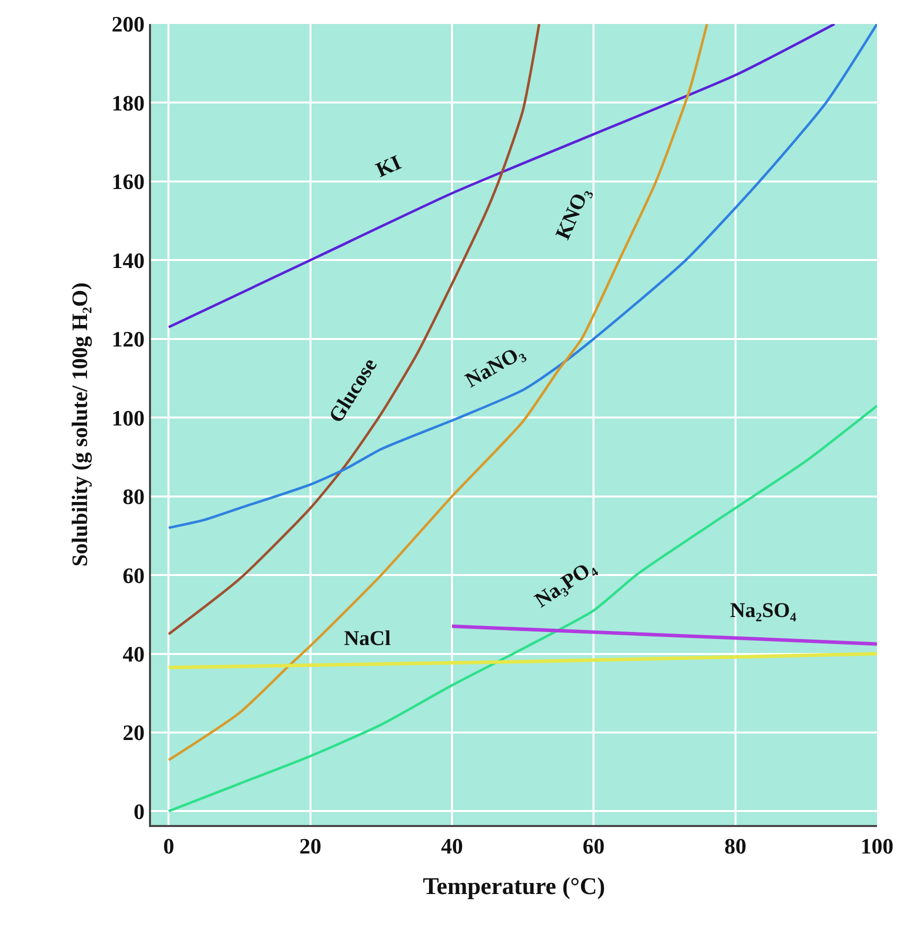  I want to click on y-tick-label: 100, so click(128, 417).